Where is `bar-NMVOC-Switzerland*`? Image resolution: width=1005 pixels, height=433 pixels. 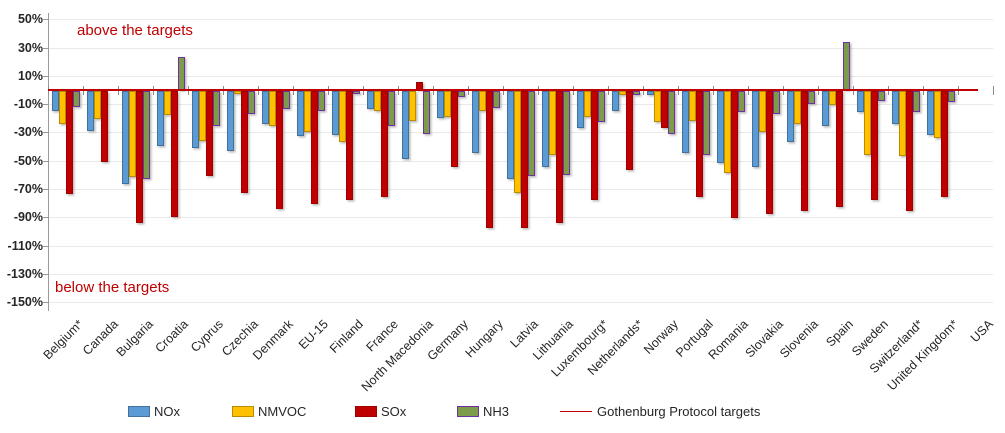 bar-NMVOC-Switzerland* is located at coordinates (902, 124).